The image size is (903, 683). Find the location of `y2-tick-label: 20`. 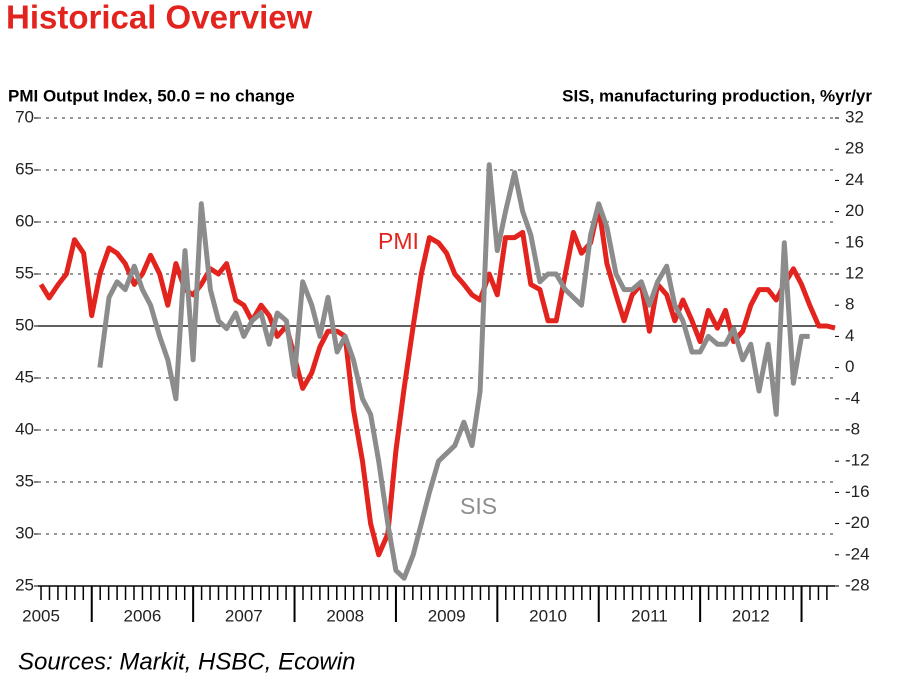

y2-tick-label: 20 is located at coordinates (854, 210).